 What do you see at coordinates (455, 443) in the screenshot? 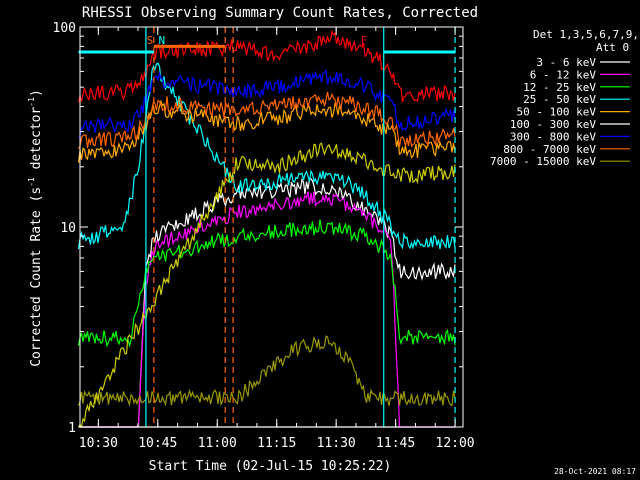
I see `x-tick-label: 12:00` at bounding box center [455, 443].